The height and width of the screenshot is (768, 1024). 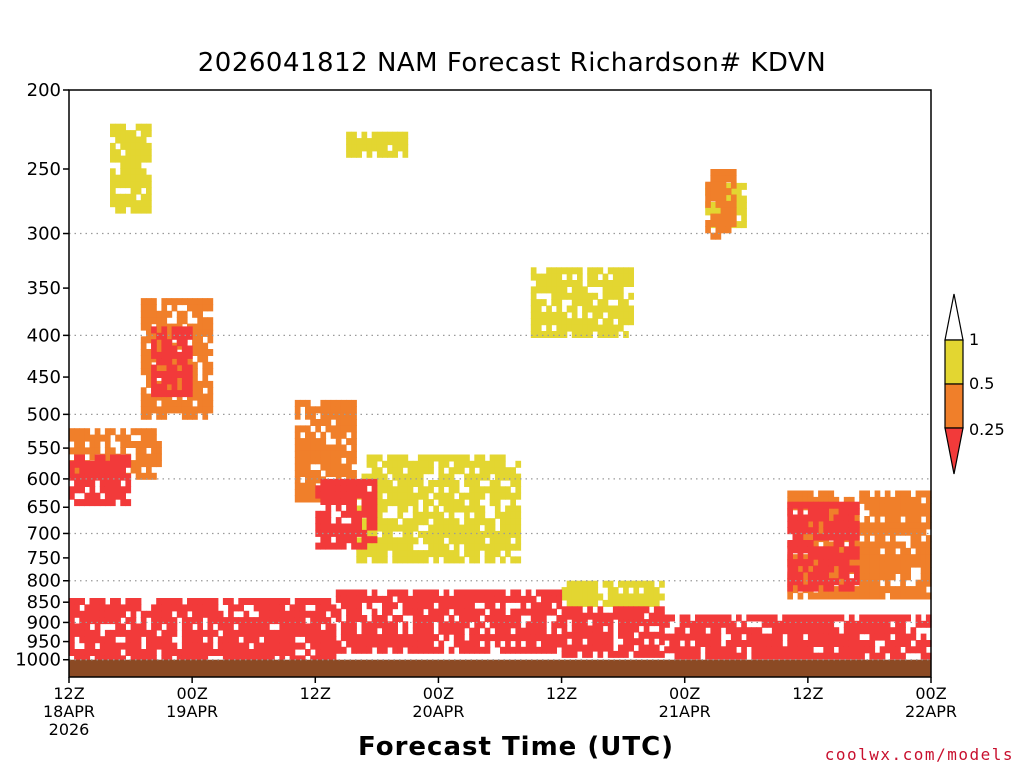 I want to click on y-tick-label-600: 600, so click(x=44, y=479).